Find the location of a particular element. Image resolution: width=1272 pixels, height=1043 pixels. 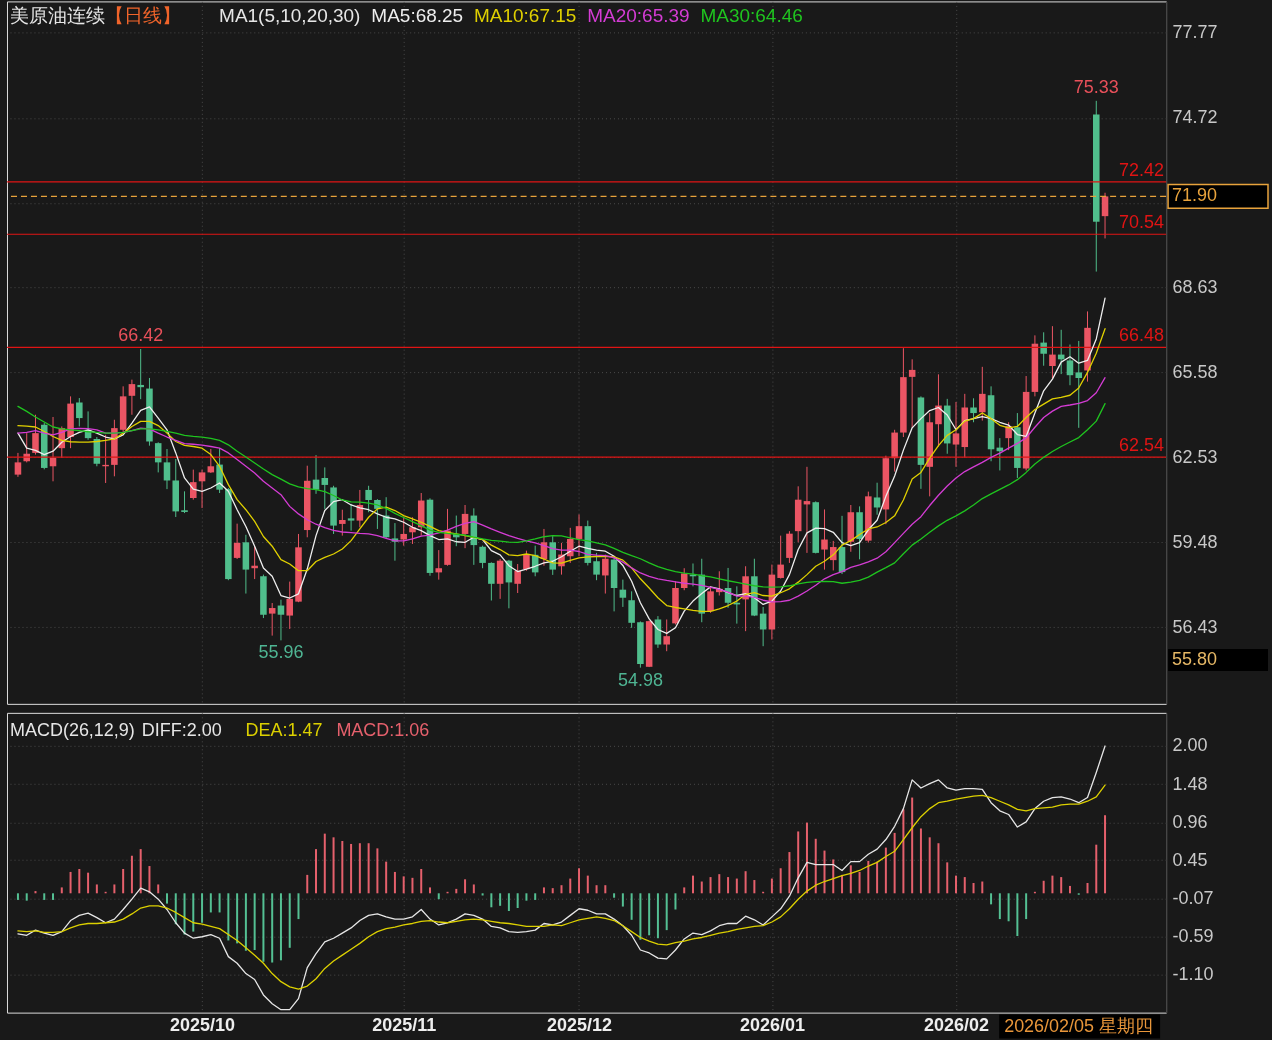

text: DEA:1.47 is located at coordinates (284, 729).